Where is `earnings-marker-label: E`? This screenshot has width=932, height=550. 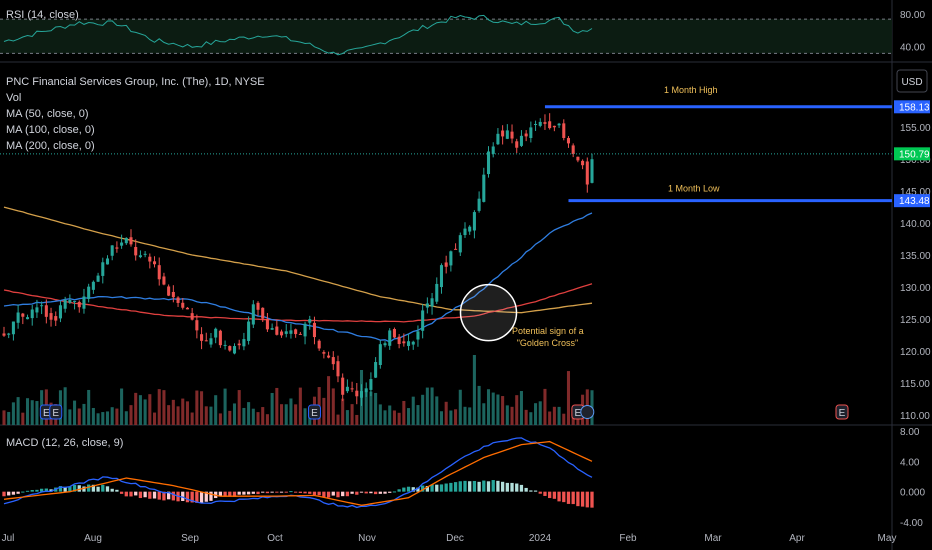 earnings-marker-label: E is located at coordinates (578, 413).